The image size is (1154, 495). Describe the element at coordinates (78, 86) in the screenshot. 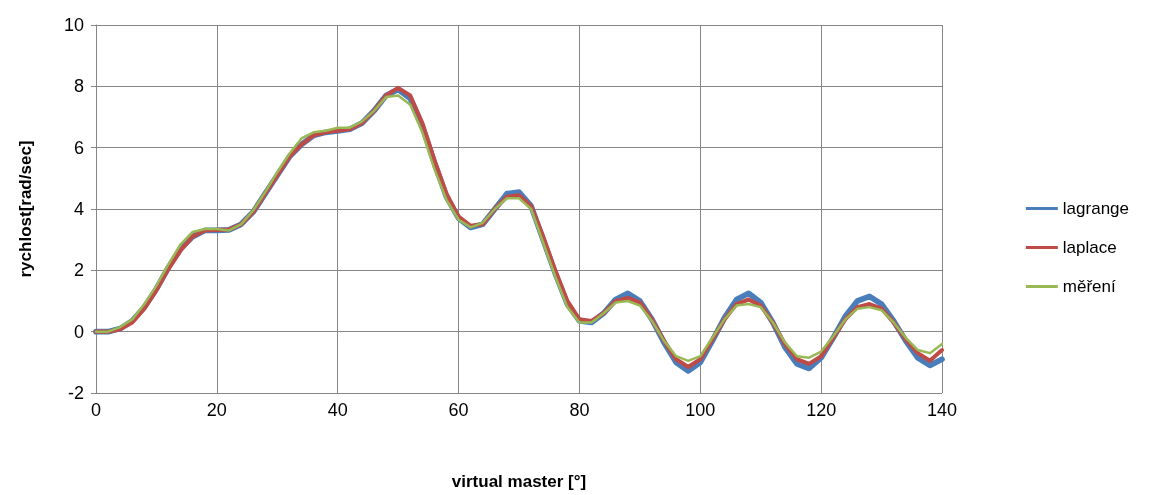

I see `y-tick-label: 8` at that location.